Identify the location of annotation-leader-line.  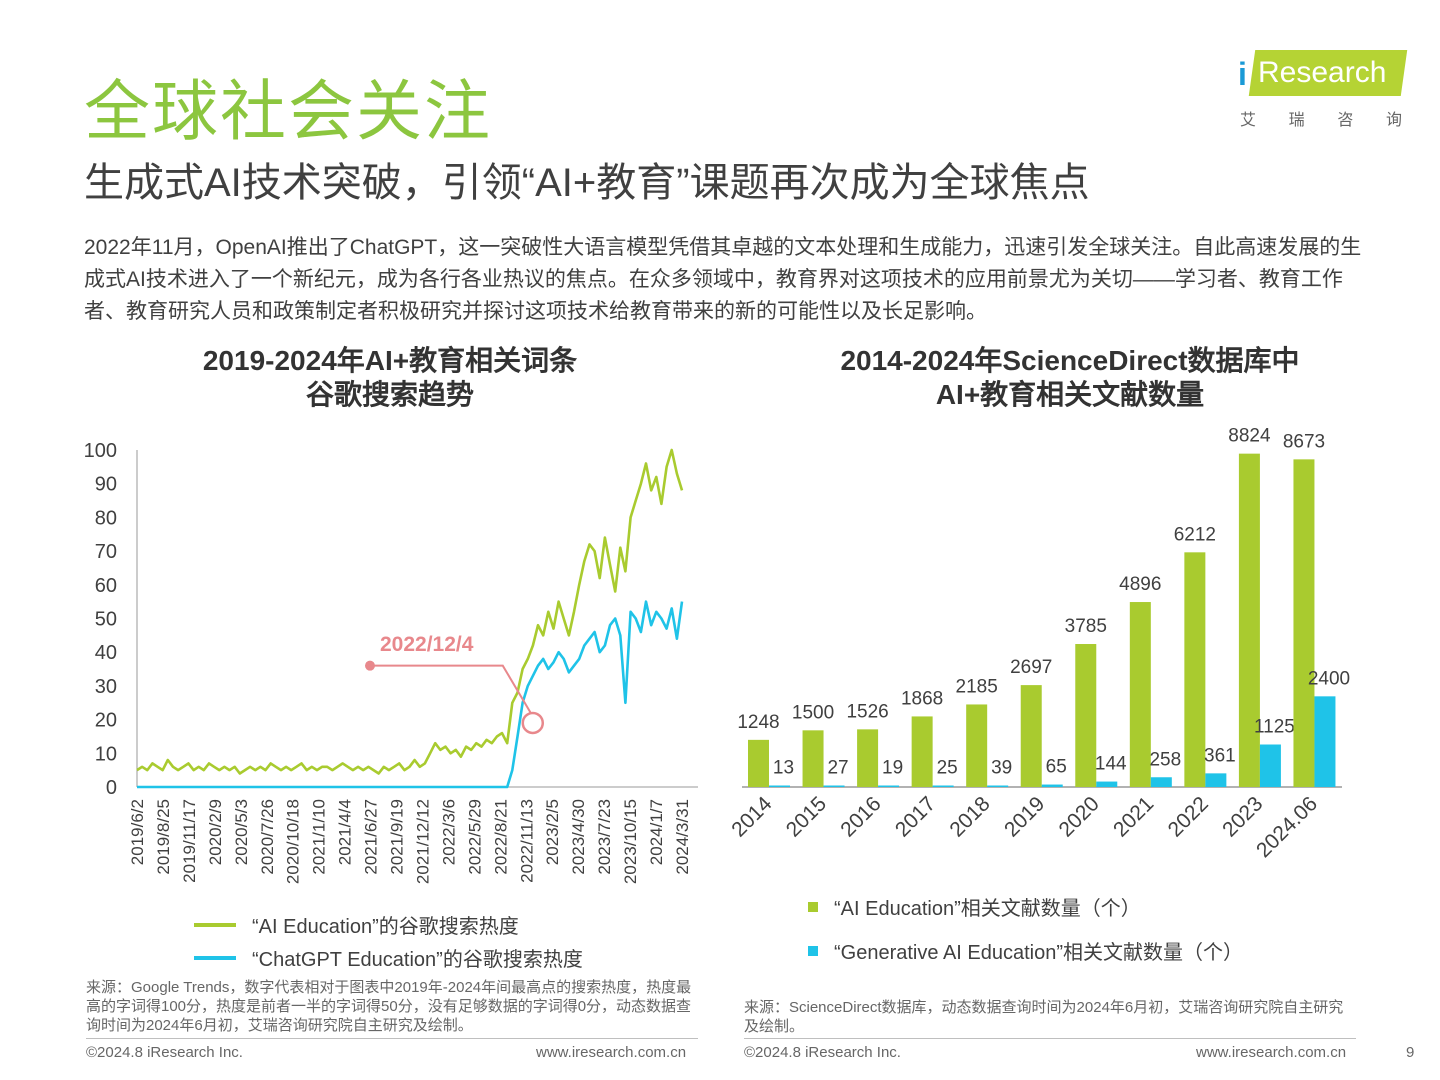
(451, 689).